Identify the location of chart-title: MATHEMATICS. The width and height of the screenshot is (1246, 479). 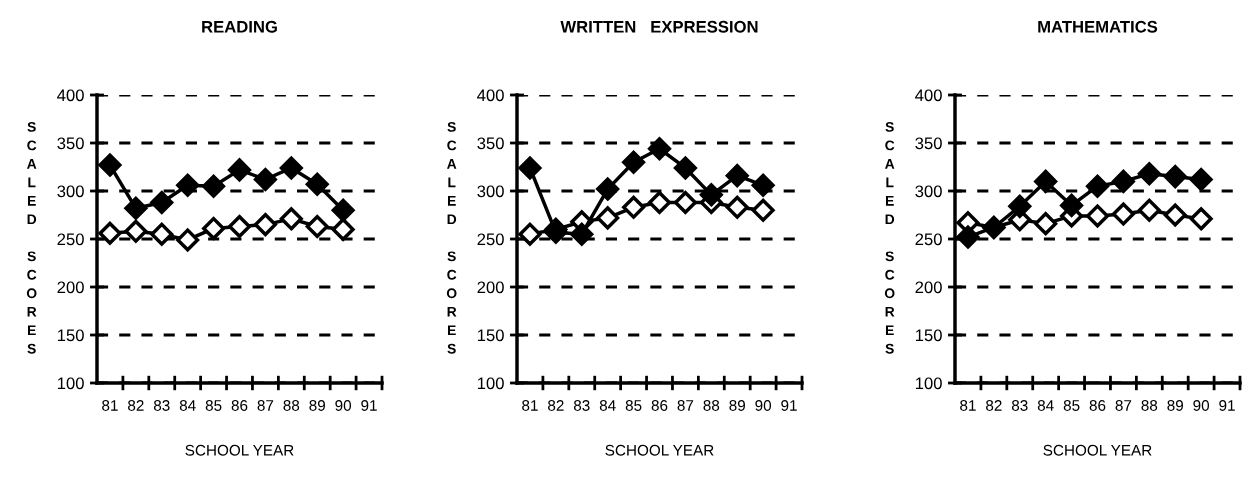
(1098, 26).